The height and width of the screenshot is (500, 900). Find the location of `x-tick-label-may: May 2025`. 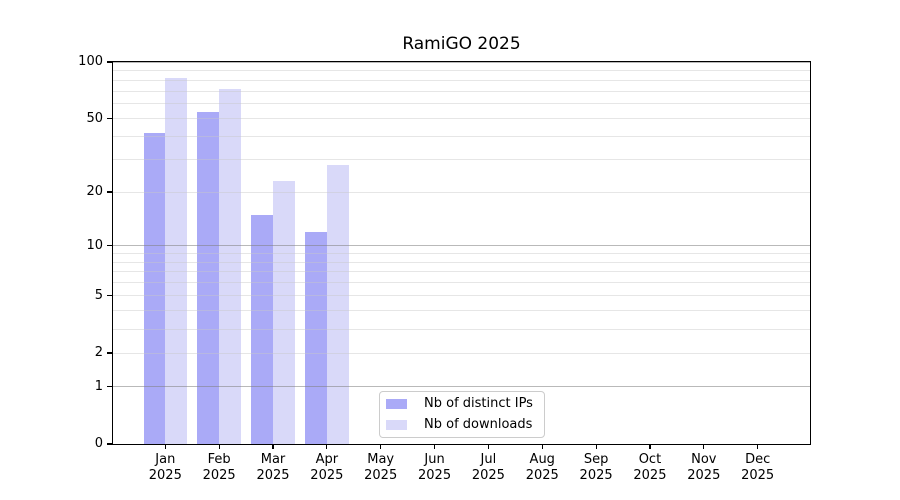

x-tick-label-may: May 2025 is located at coordinates (381, 467).